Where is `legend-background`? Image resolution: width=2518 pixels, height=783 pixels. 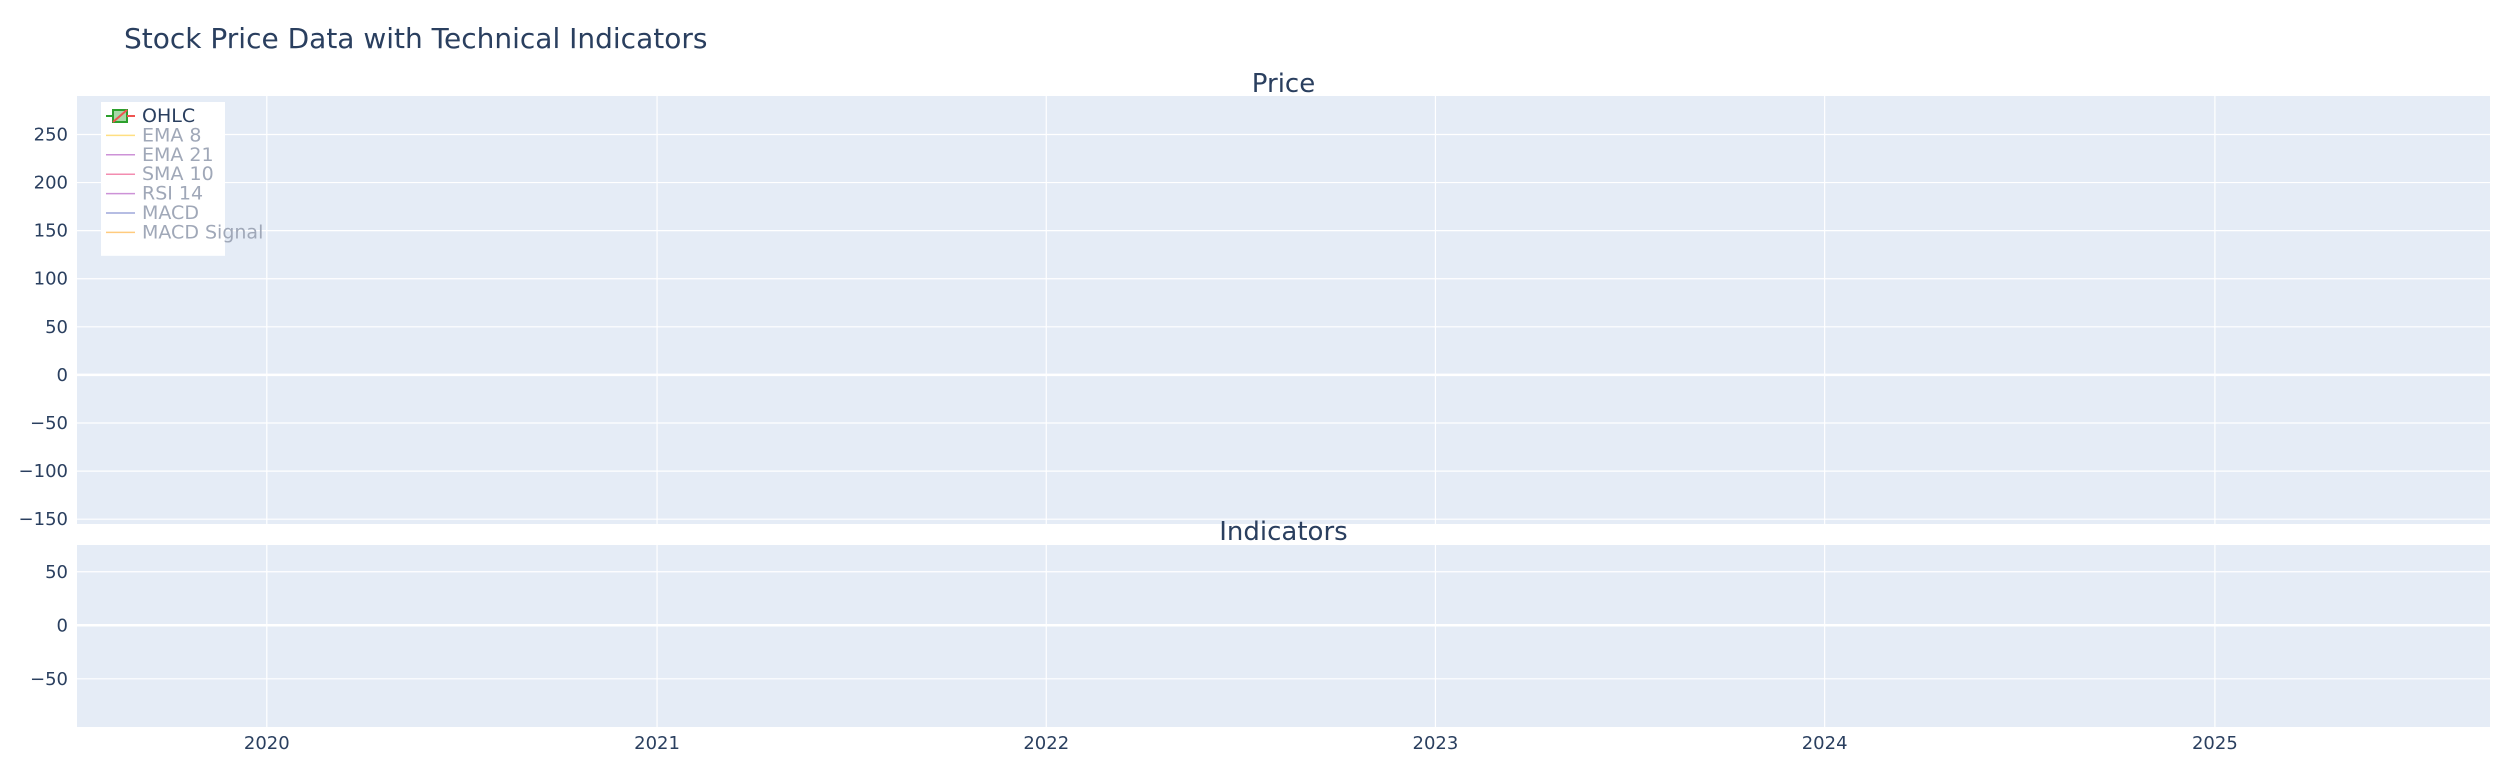
legend-background is located at coordinates (163, 179).